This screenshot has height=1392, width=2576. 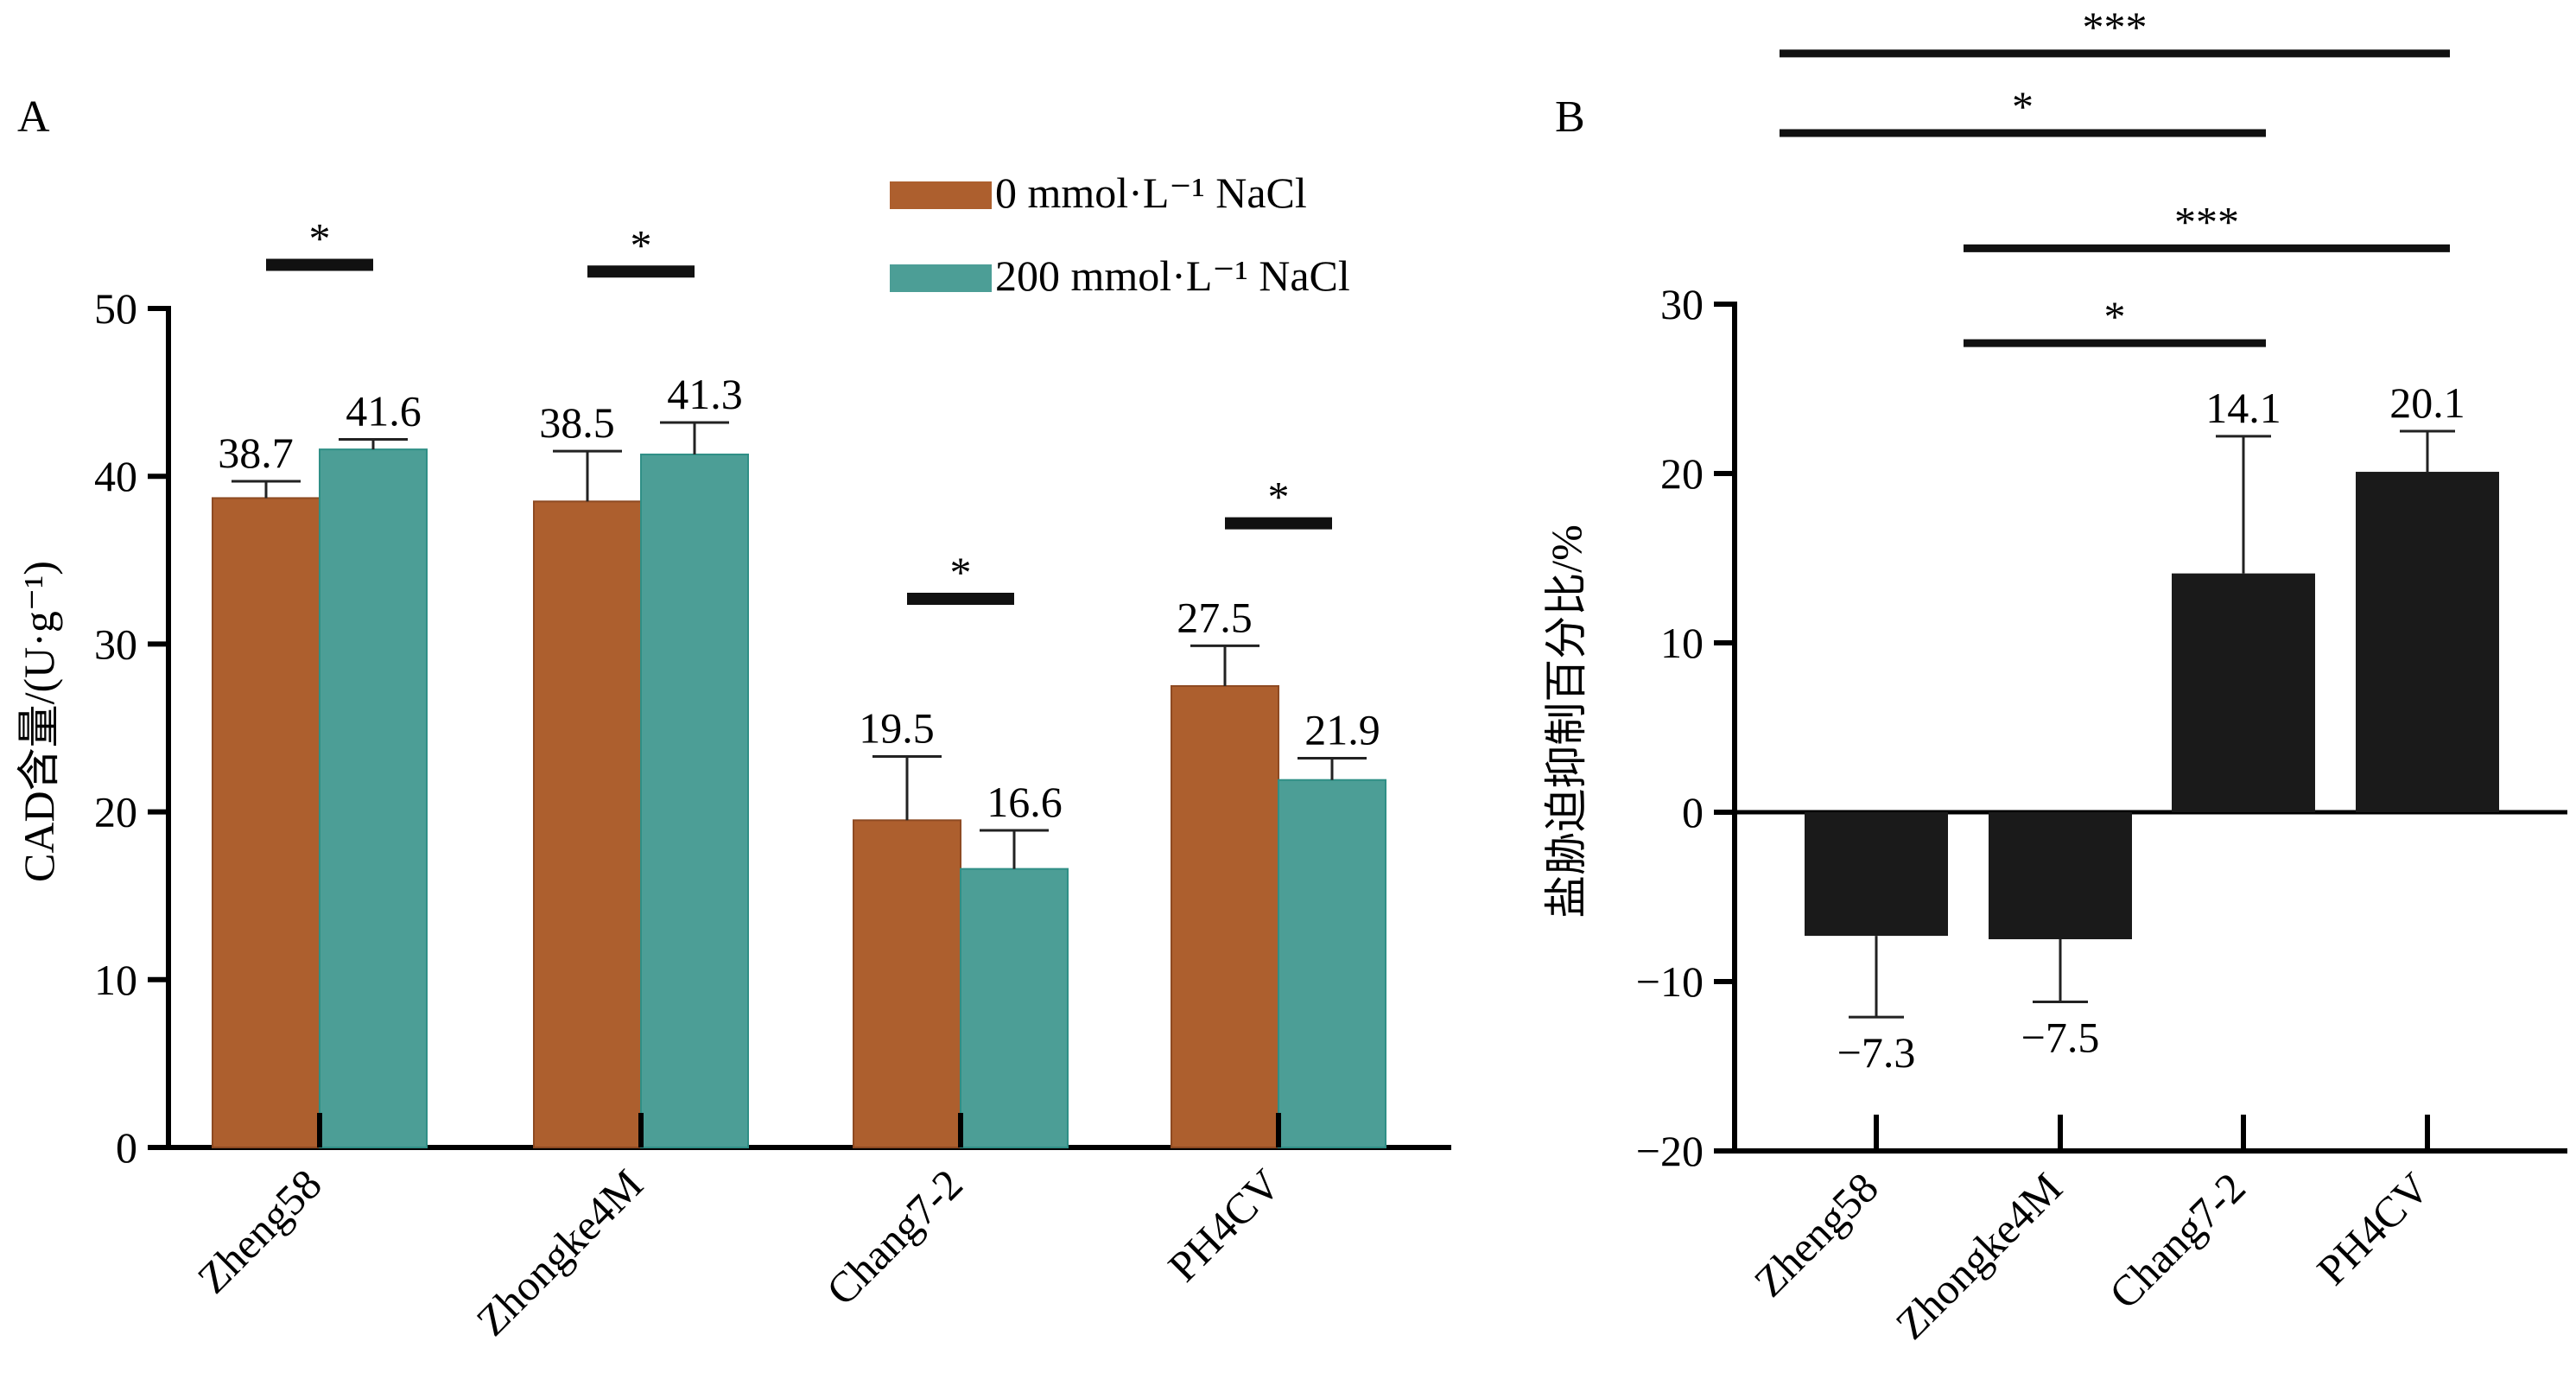 What do you see at coordinates (897, 728) in the screenshot?
I see `data-label: 19.5` at bounding box center [897, 728].